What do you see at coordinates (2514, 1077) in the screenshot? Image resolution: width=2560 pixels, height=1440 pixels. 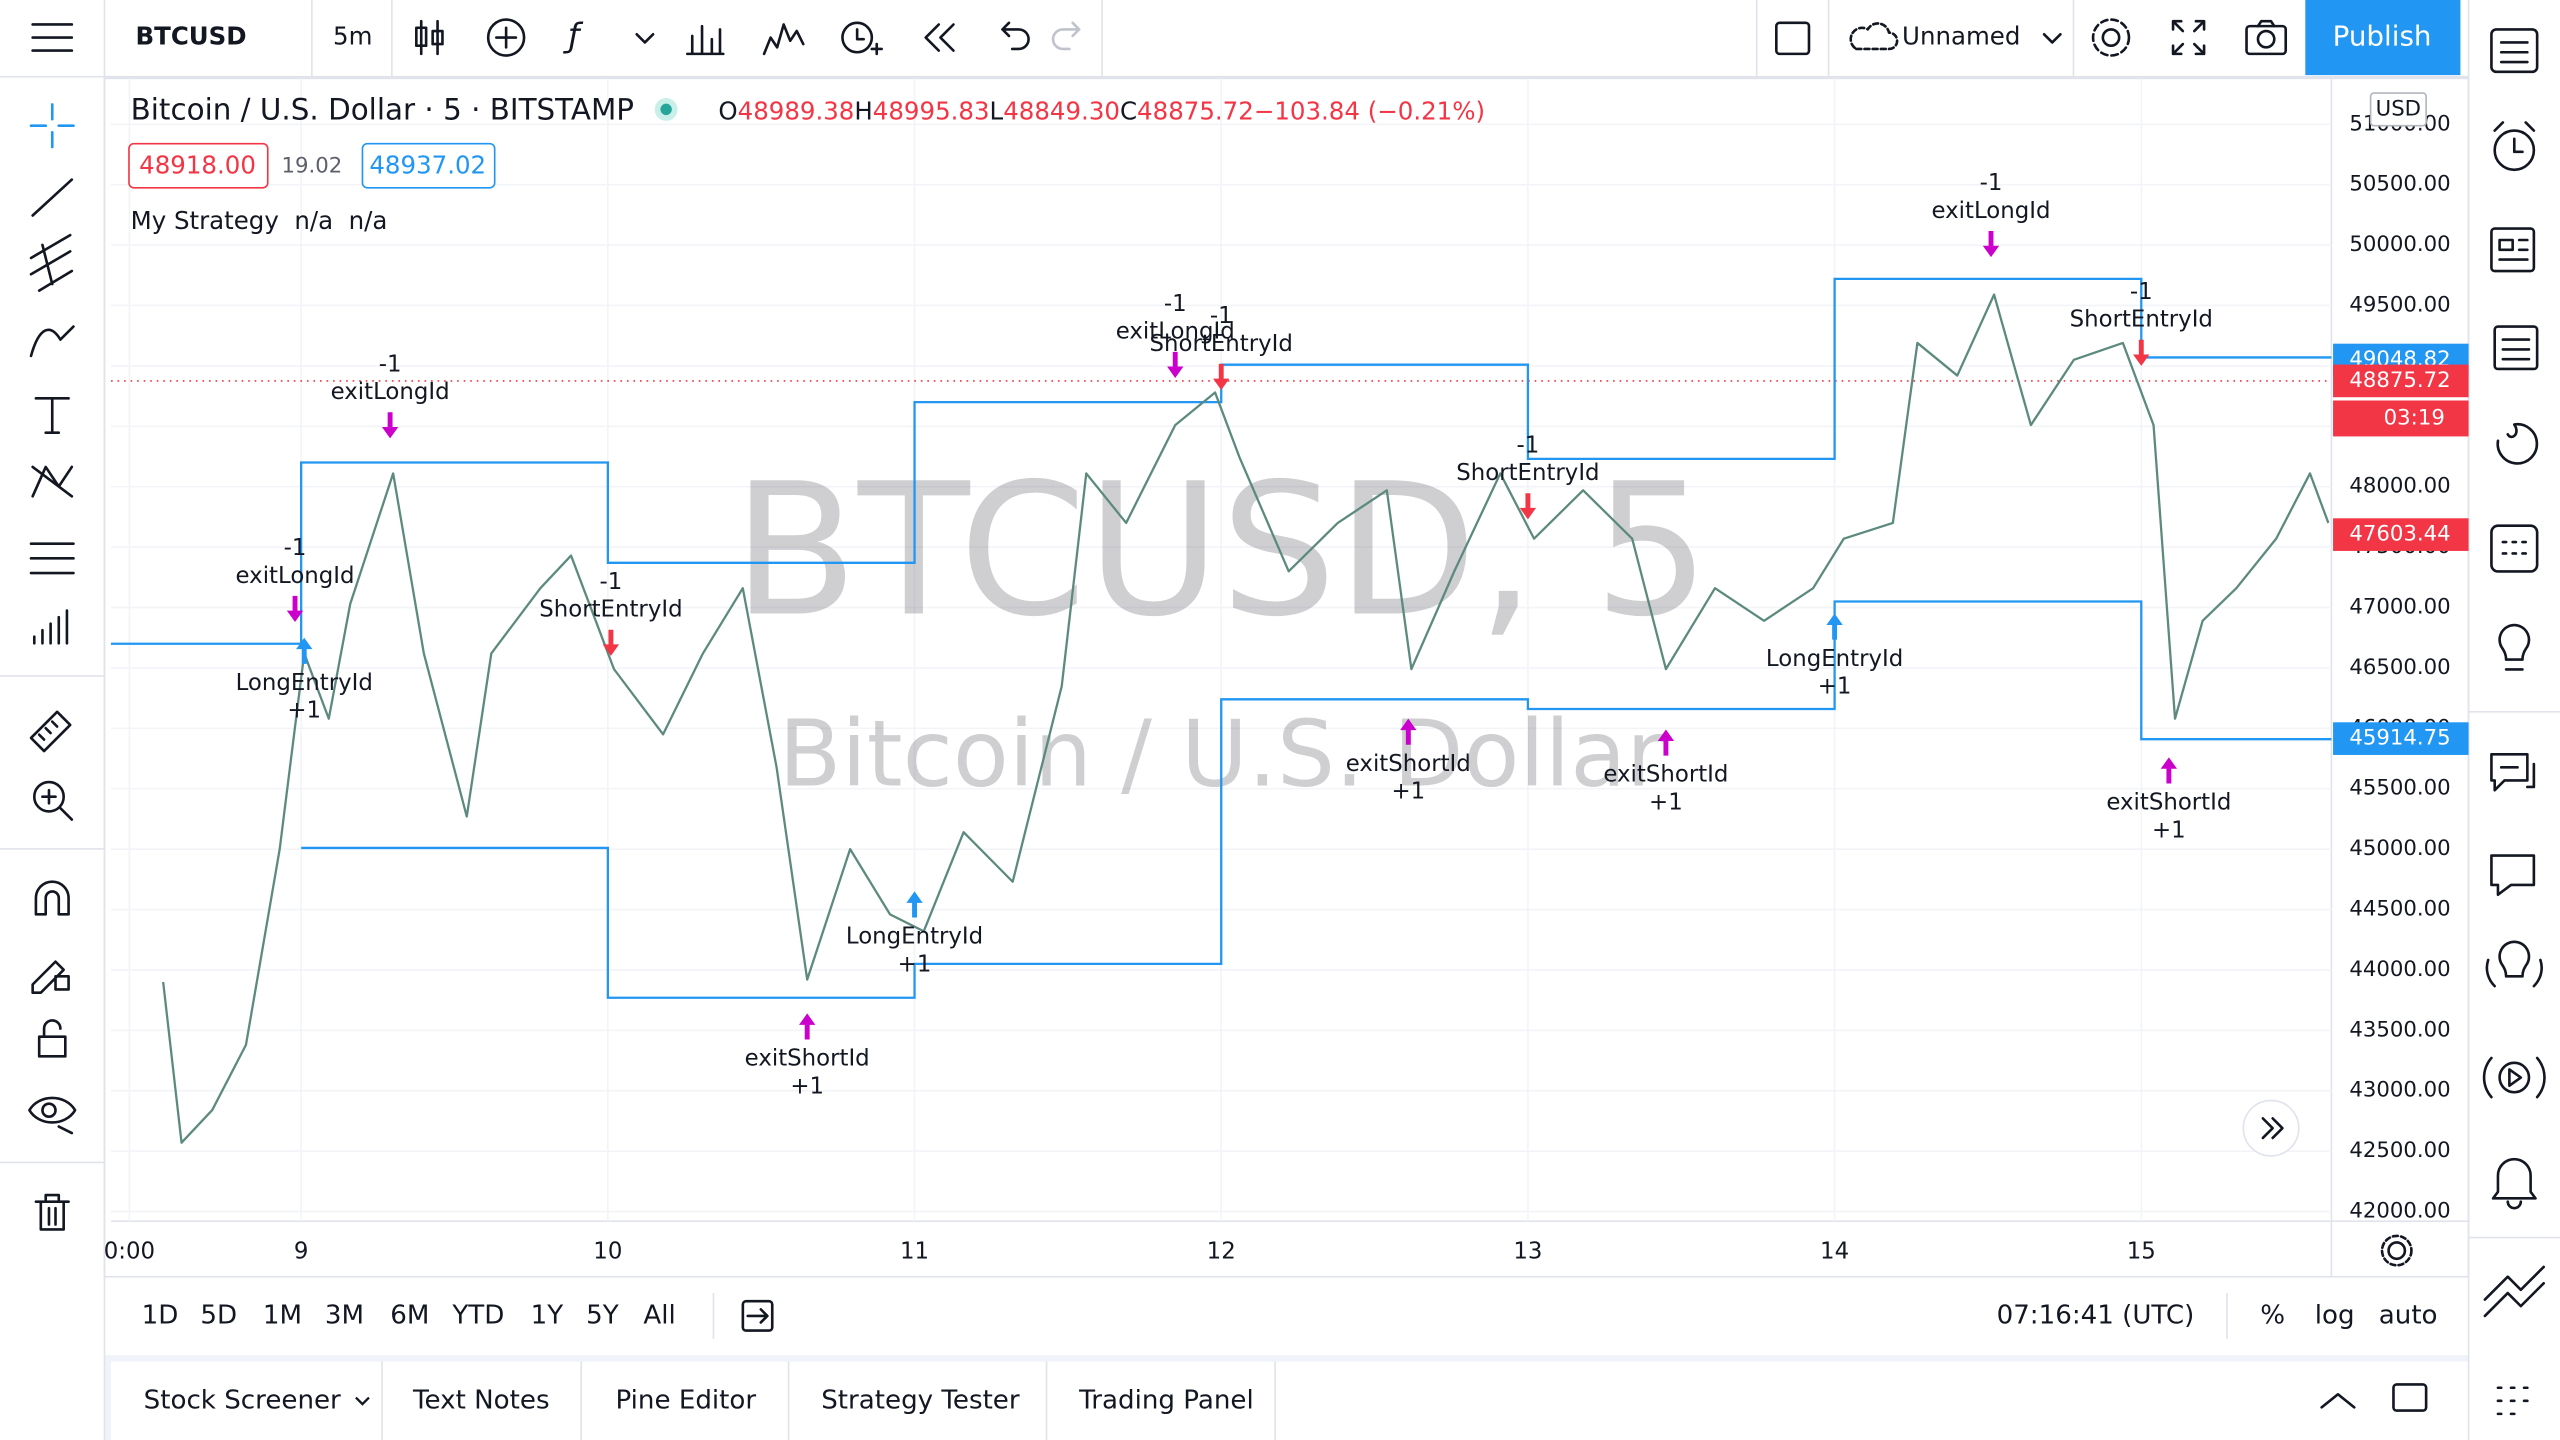 I see `broadcast-icon` at bounding box center [2514, 1077].